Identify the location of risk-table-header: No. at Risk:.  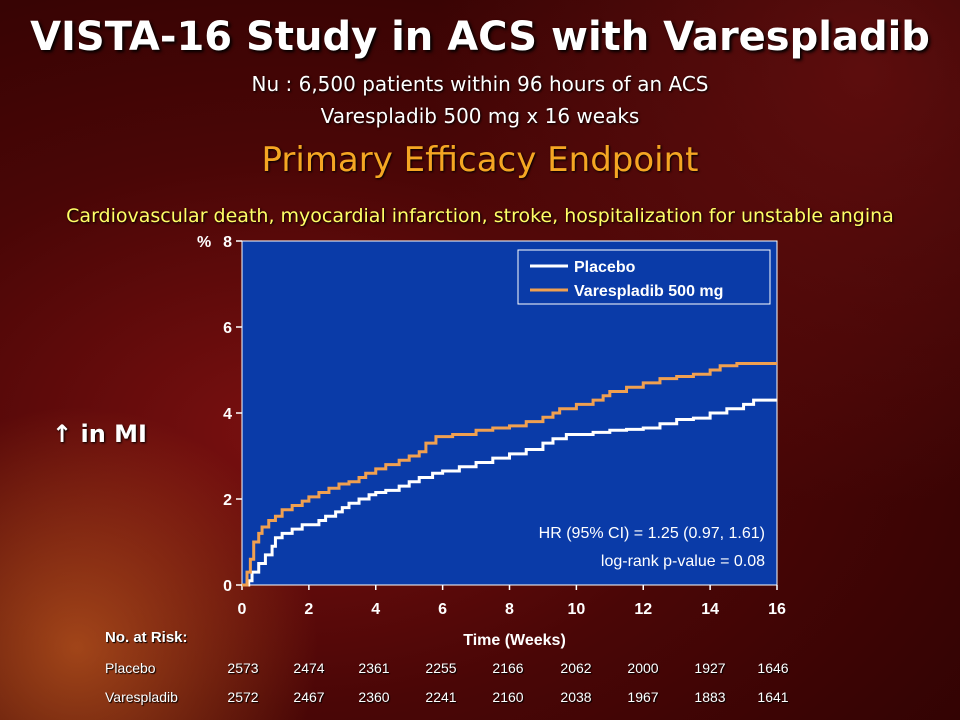
(146, 637).